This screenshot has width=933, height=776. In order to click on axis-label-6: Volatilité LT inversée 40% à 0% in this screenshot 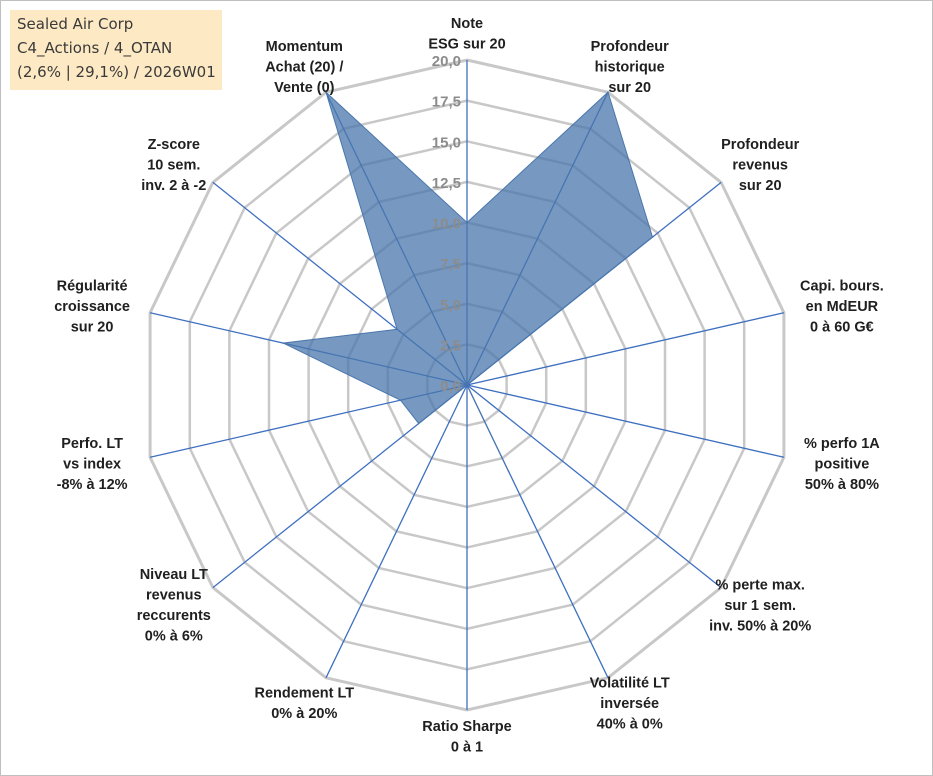, I will do `click(630, 703)`.